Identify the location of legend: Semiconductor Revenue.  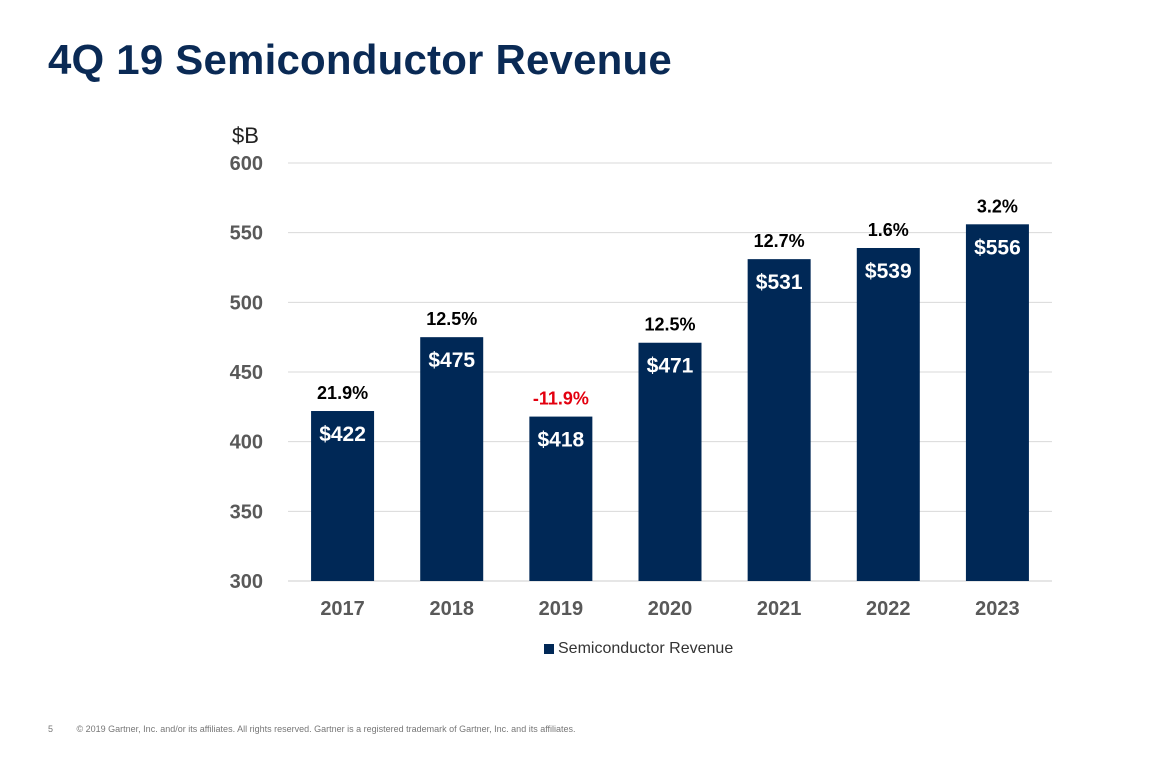
(638, 649).